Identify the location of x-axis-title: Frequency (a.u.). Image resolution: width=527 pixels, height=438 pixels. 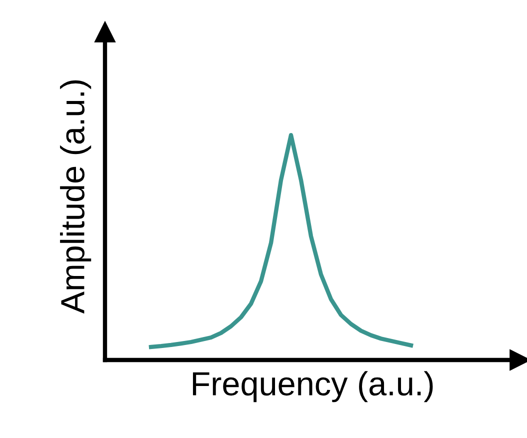
(312, 386).